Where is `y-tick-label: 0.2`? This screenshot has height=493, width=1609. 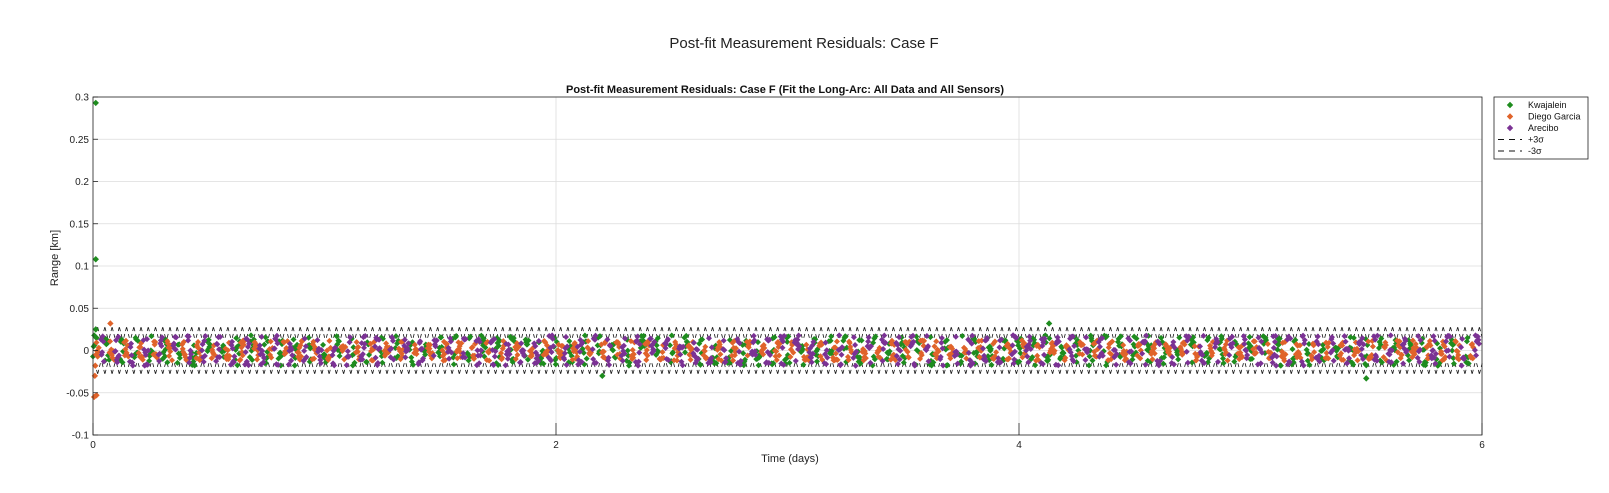
y-tick-label: 0.2 is located at coordinates (82, 182).